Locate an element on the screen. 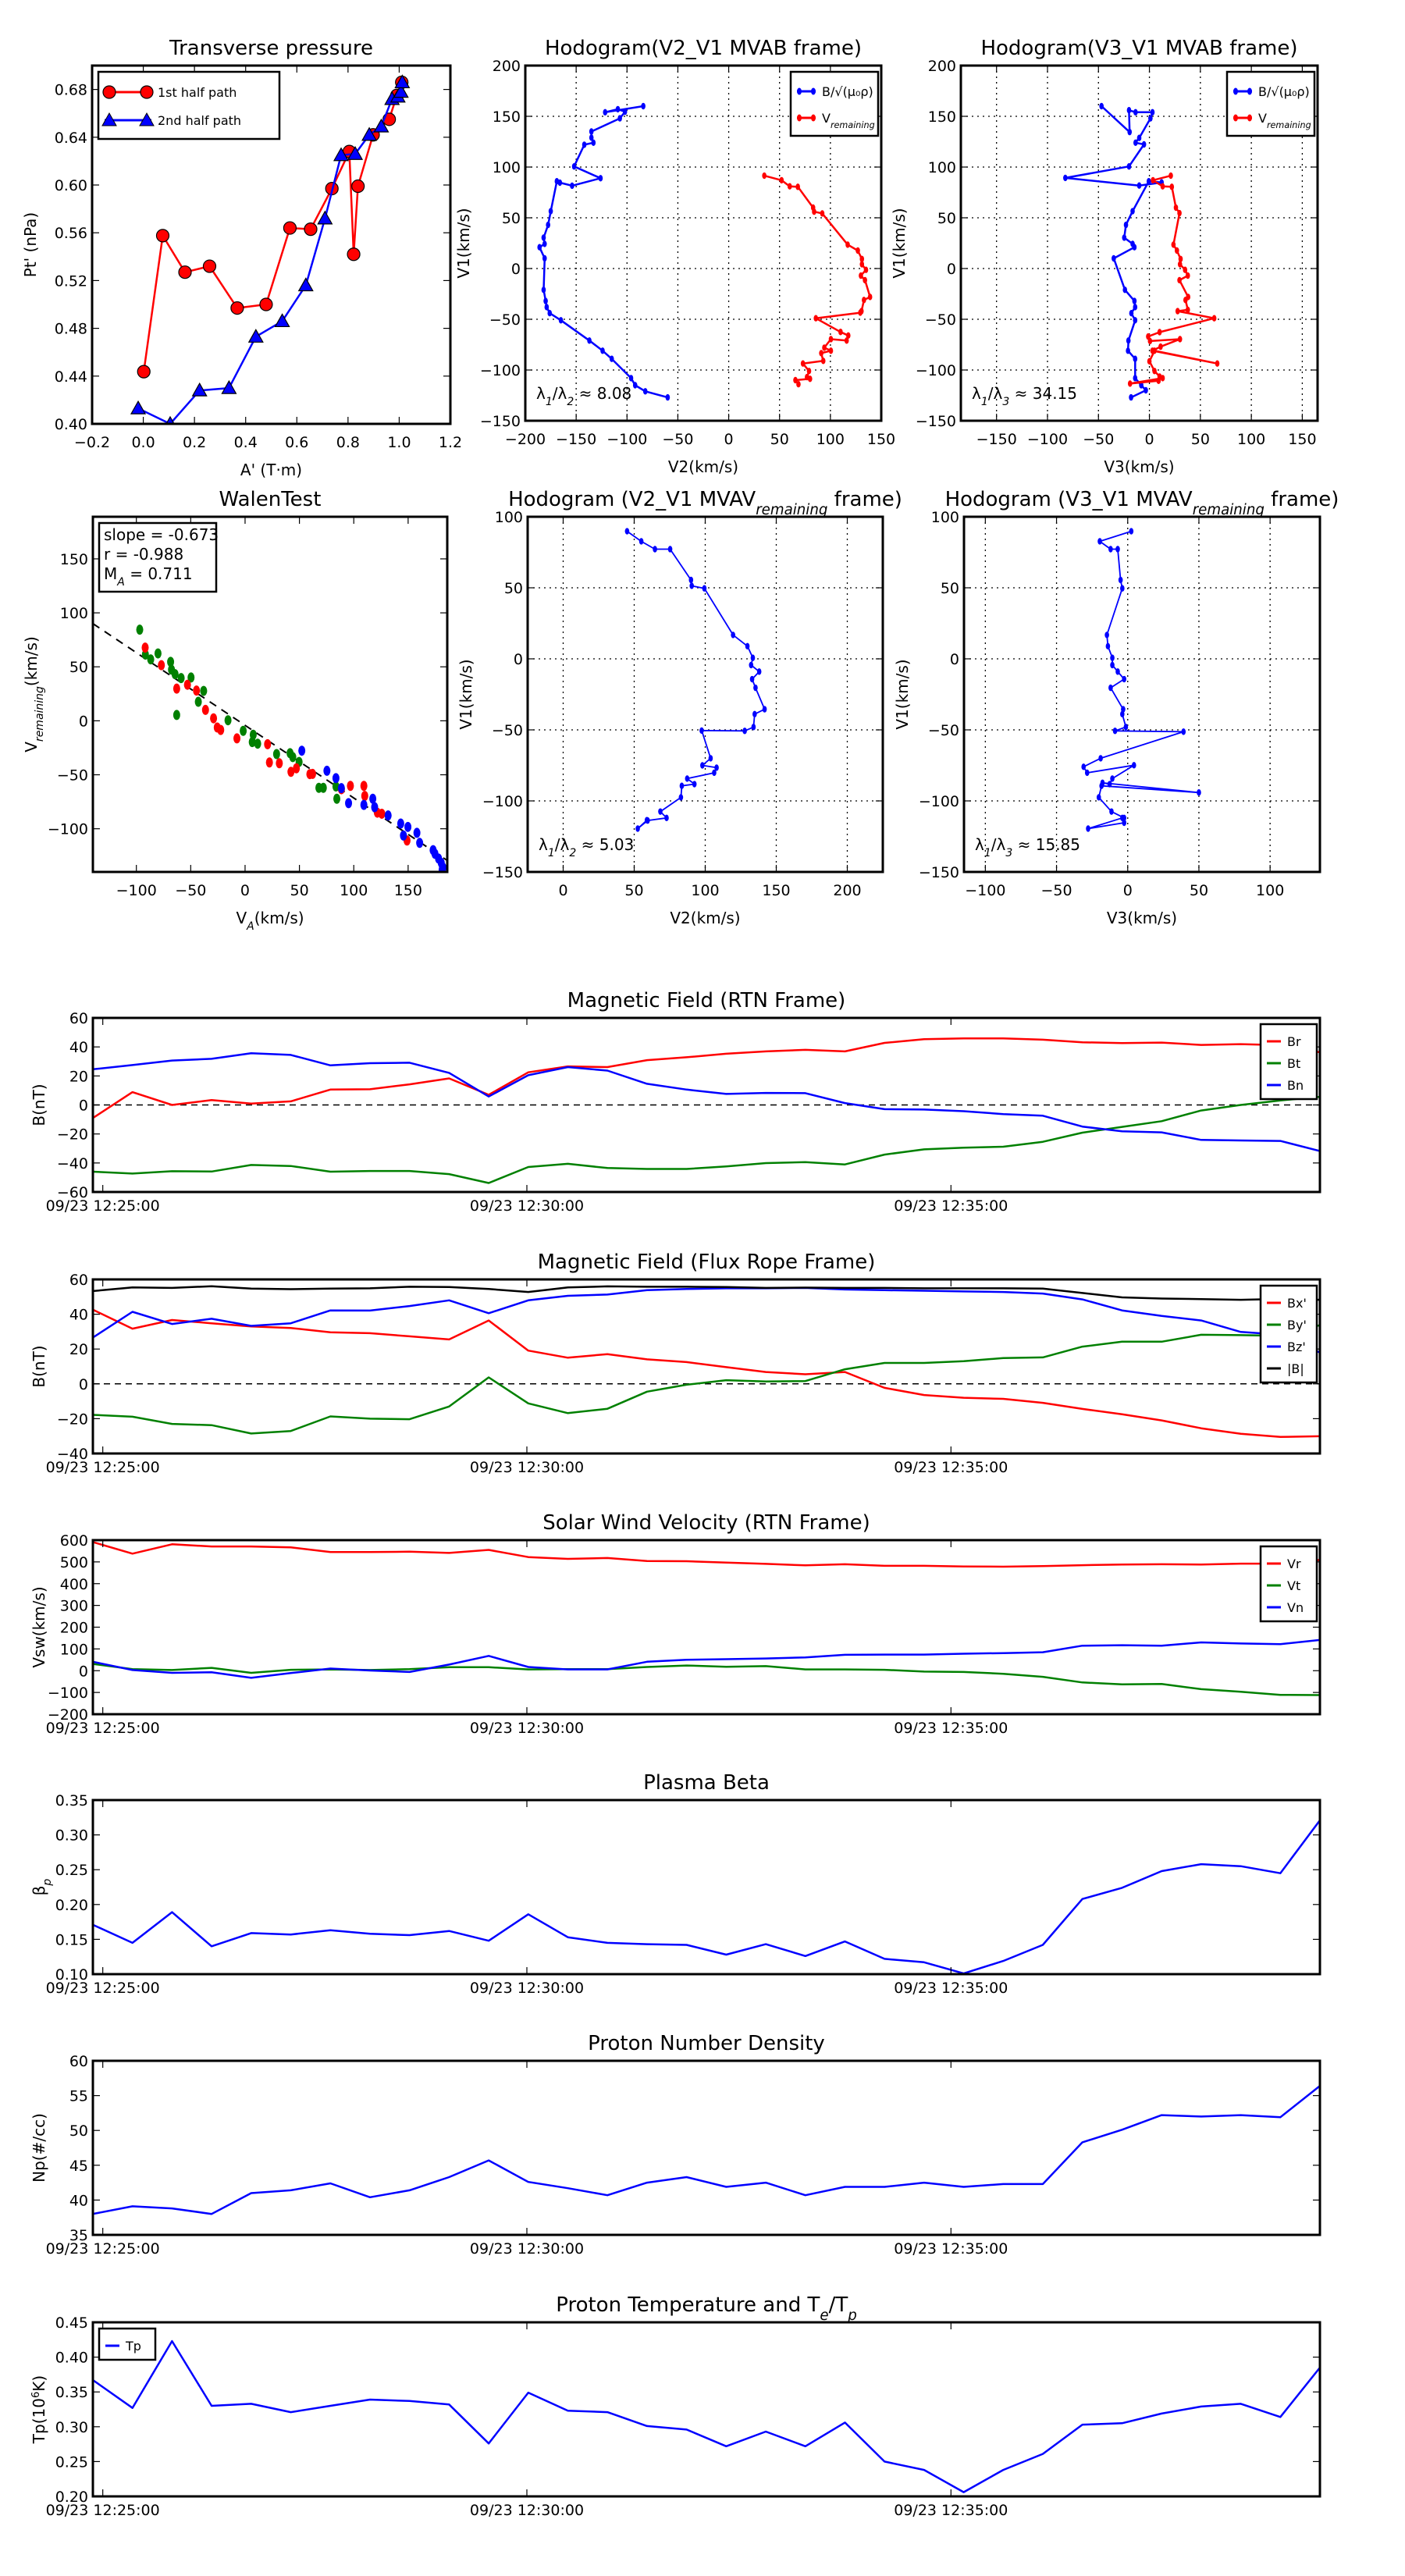 The width and height of the screenshot is (1405, 2576). y-tick-label: 50 is located at coordinates (78, 2131).